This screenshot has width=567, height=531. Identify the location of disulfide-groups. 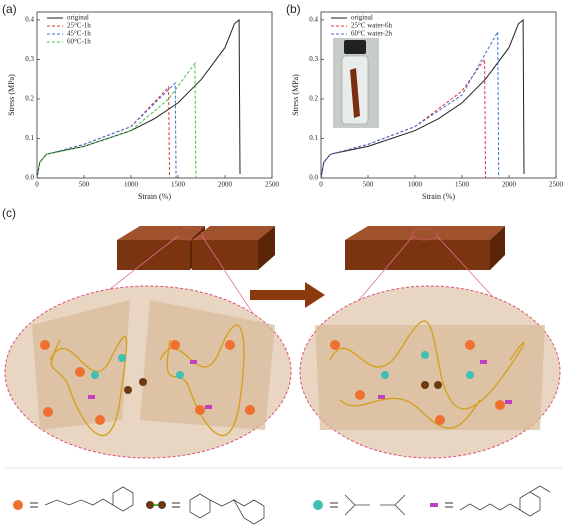
(283, 386).